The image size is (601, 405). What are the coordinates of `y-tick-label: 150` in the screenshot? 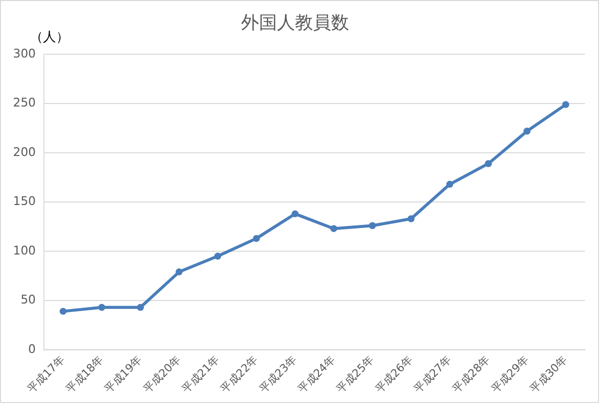 It's located at (24, 201).